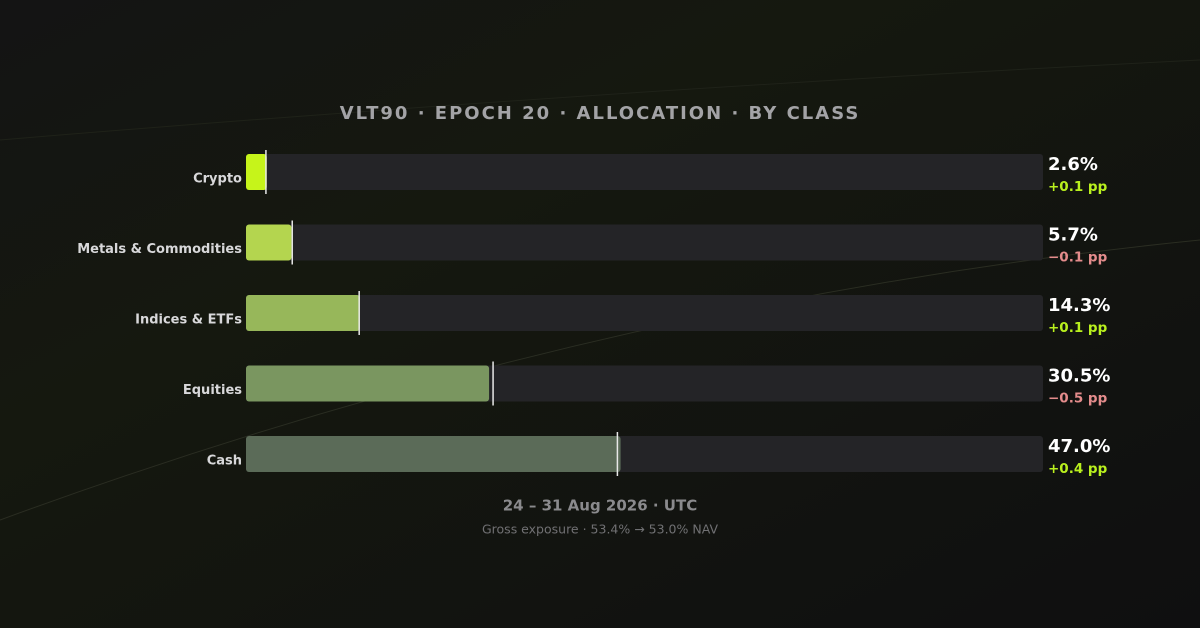 The image size is (1200, 628). I want to click on category-label: Crypto, so click(217, 179).